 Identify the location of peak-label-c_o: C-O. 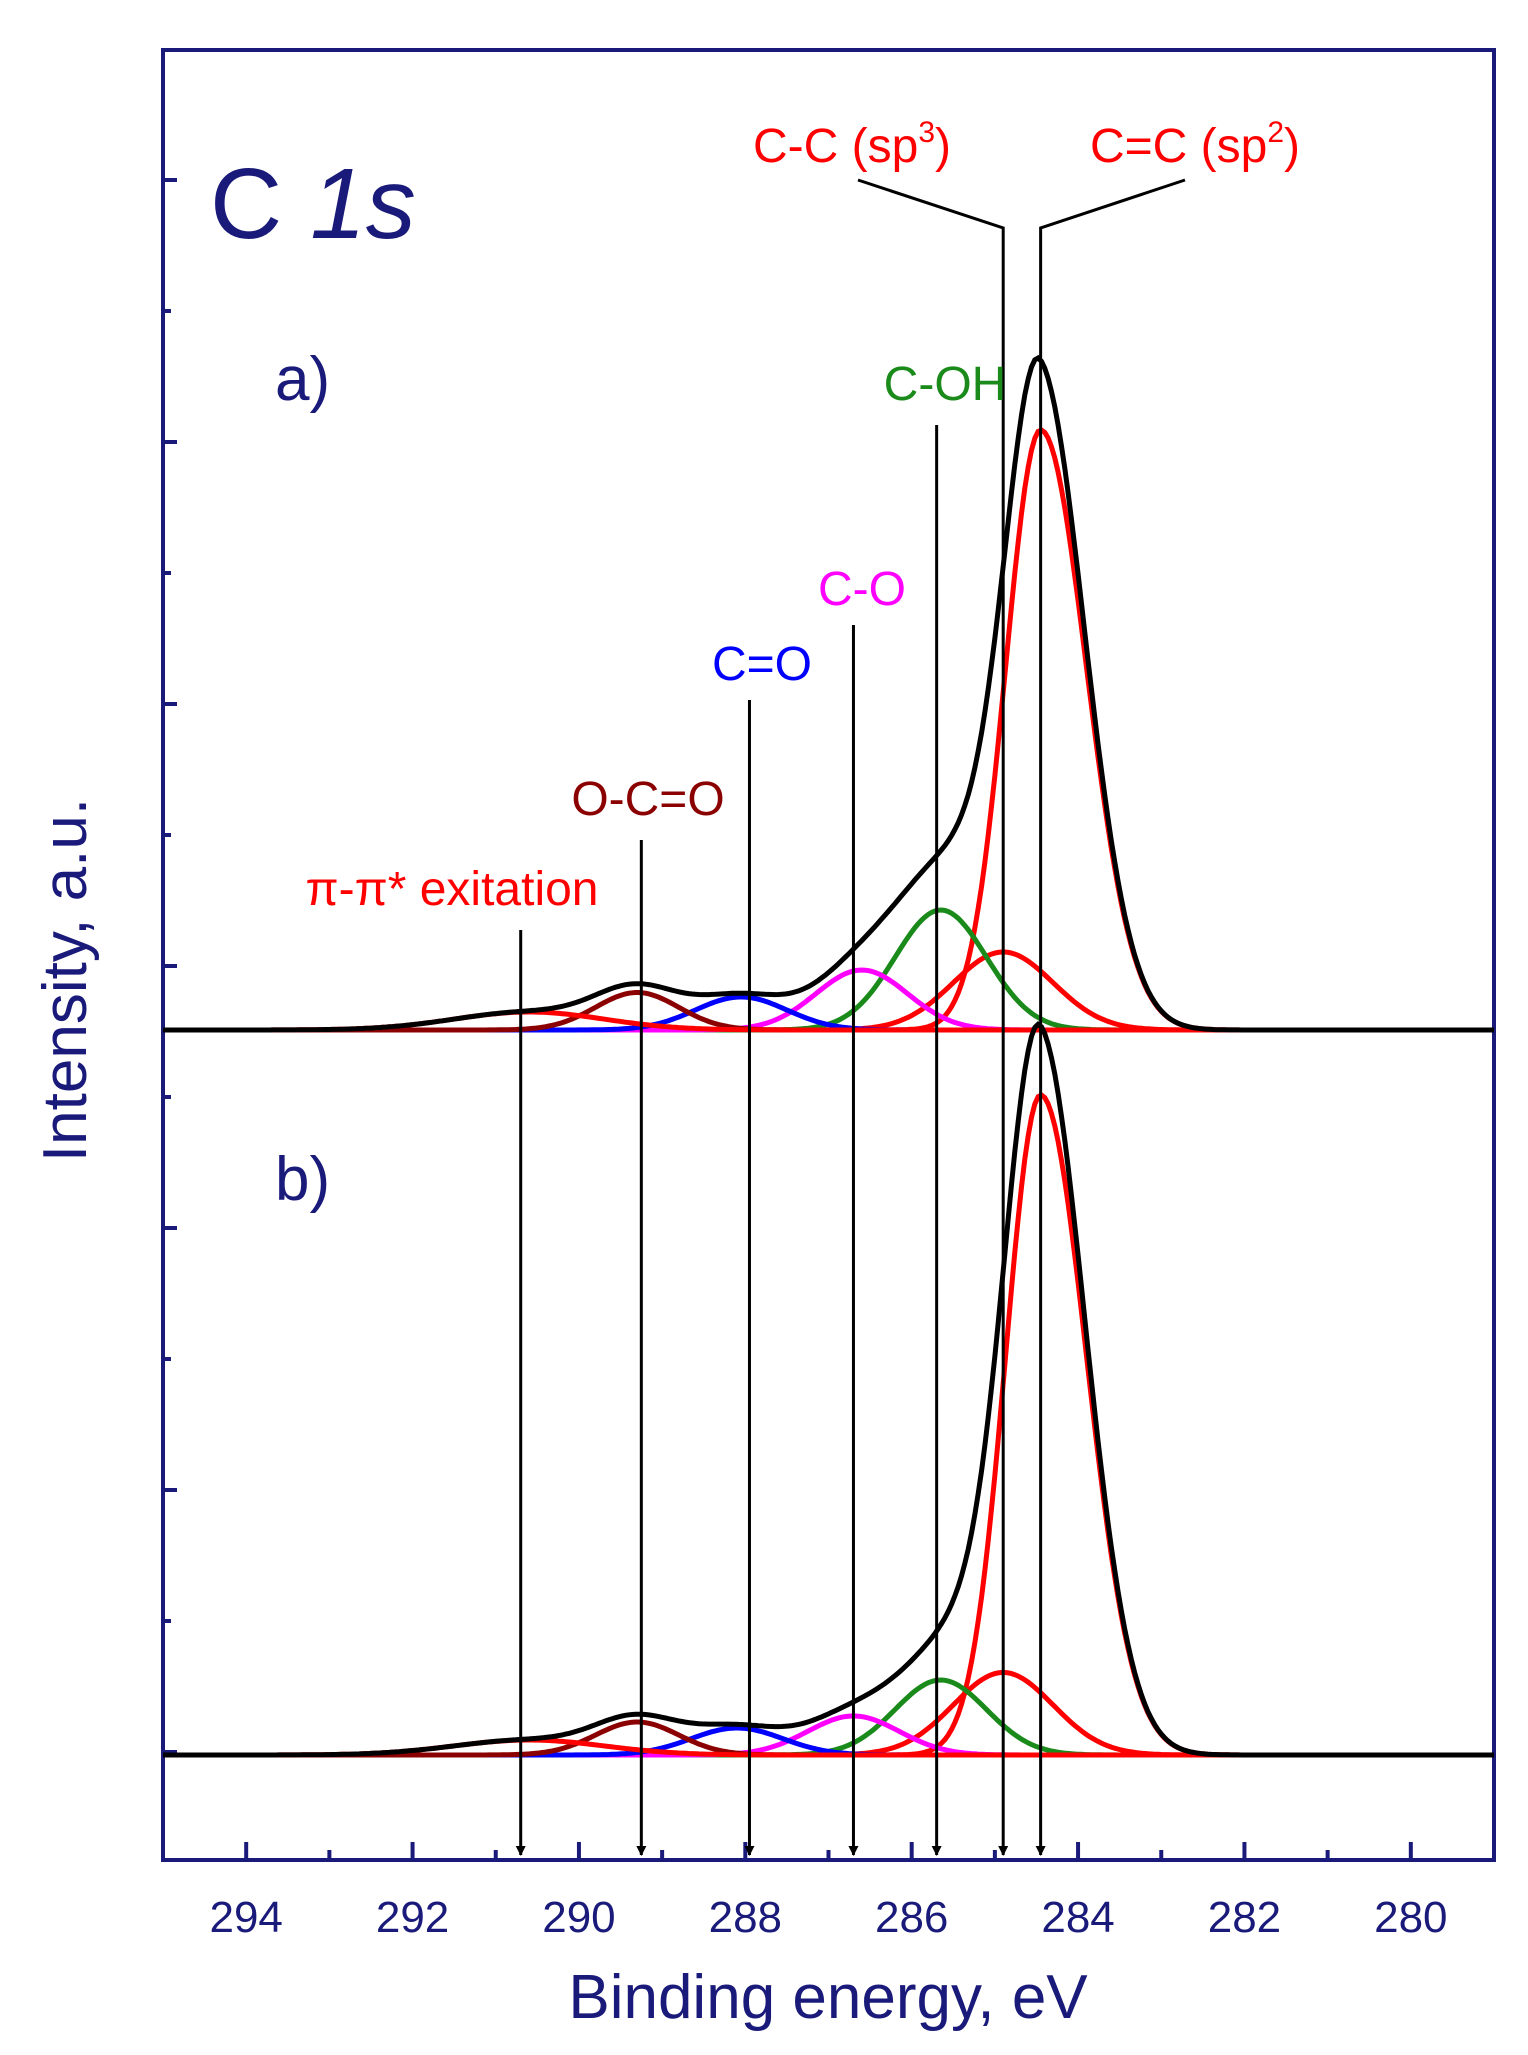
(862, 589).